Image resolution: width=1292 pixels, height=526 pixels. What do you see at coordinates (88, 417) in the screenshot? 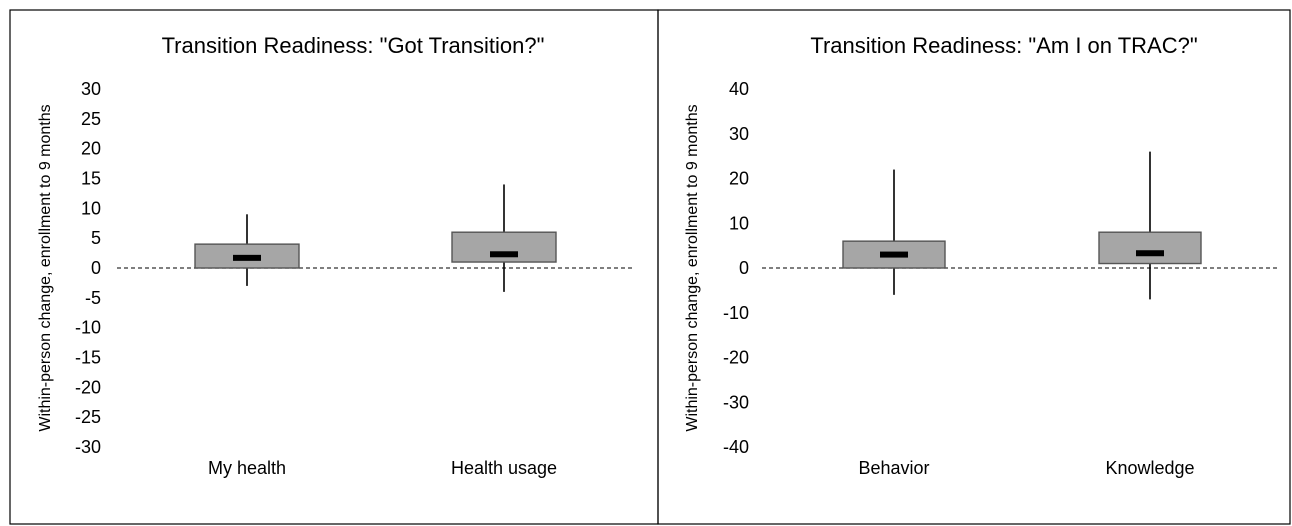
I see `y-tick-label: -25` at bounding box center [88, 417].